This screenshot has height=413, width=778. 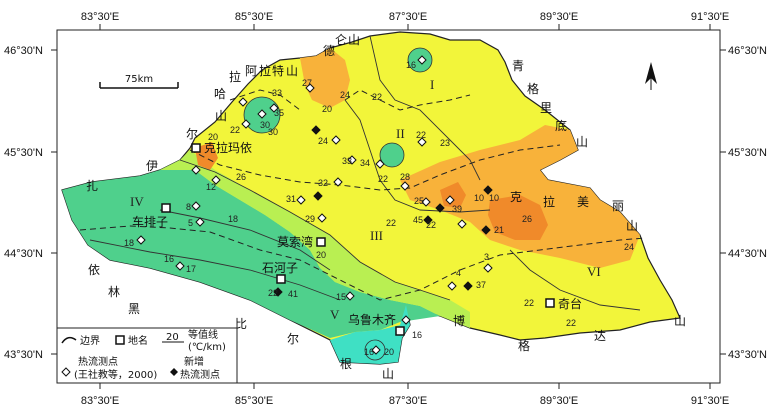 What do you see at coordinates (94, 269) in the screenshot?
I see `range-char-18: 依` at bounding box center [94, 269].